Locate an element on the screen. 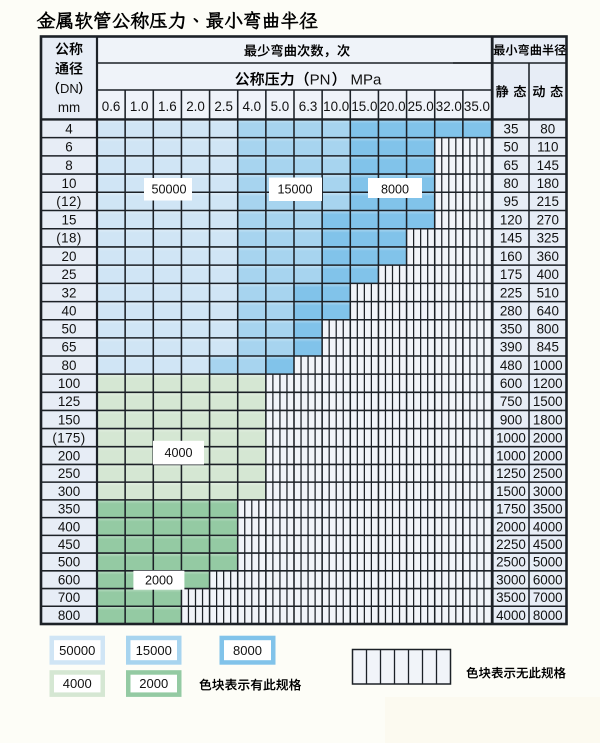 The width and height of the screenshot is (600, 748). svg-text: 10 is located at coordinates (69, 183).